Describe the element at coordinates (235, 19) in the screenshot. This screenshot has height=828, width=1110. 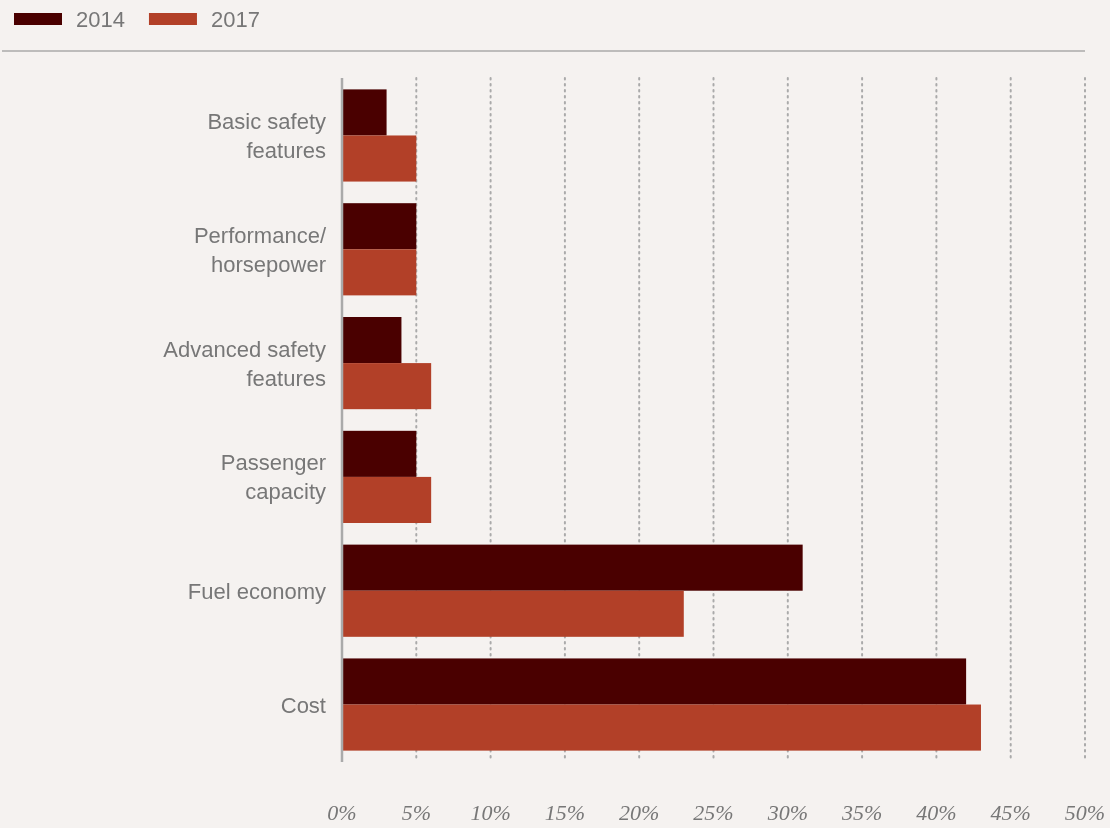
I see `legend-label: 2017` at that location.